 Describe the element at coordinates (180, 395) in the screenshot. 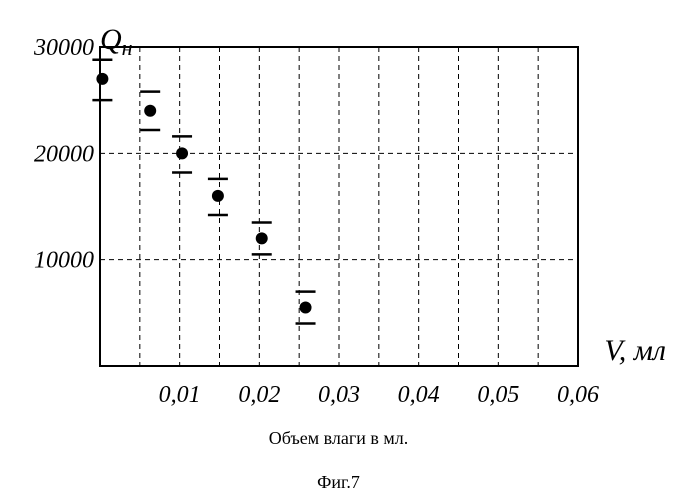

I see `x-tick-label: 0,01` at that location.